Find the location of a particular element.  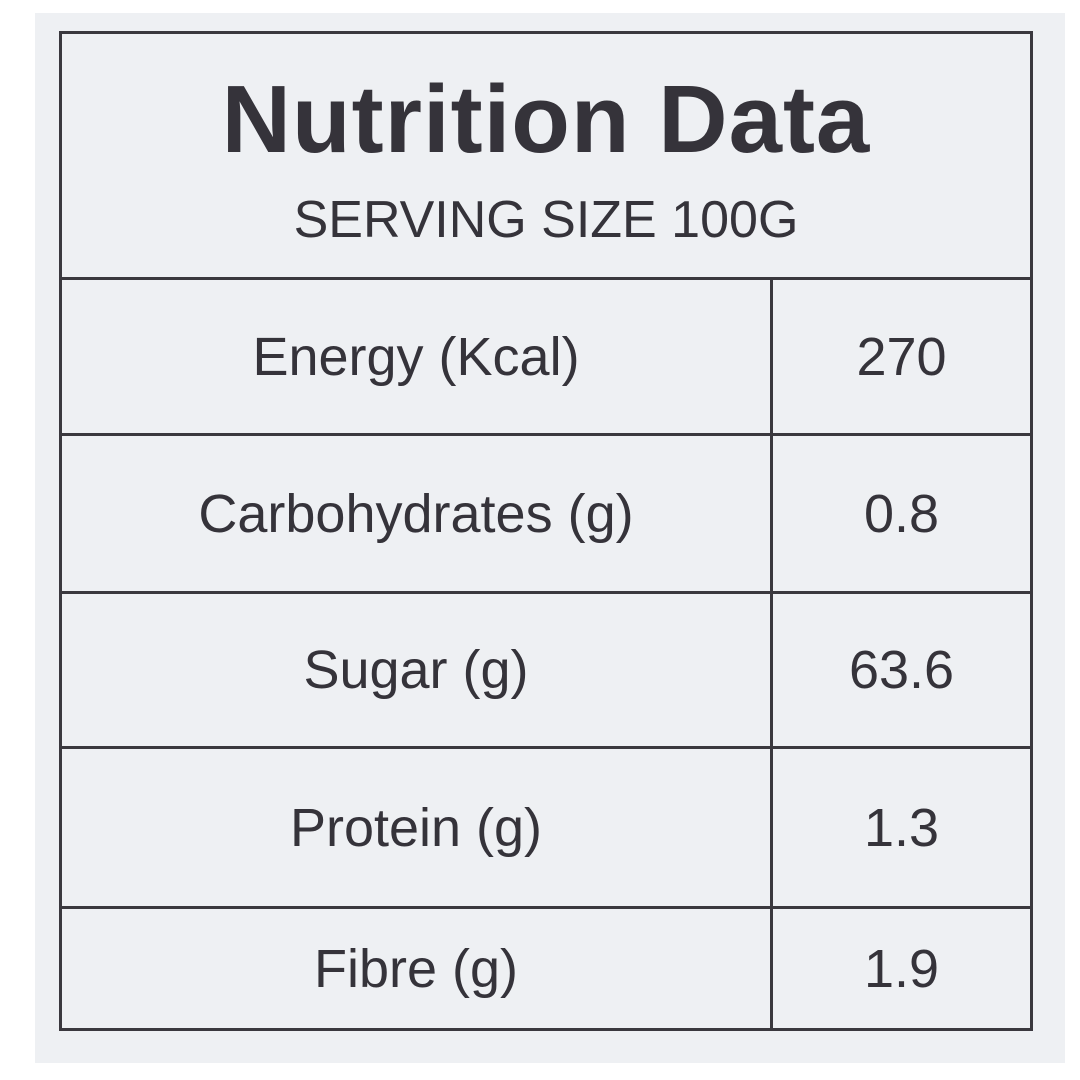

table-row: Protein (g) 1.3 is located at coordinates (546, 829).